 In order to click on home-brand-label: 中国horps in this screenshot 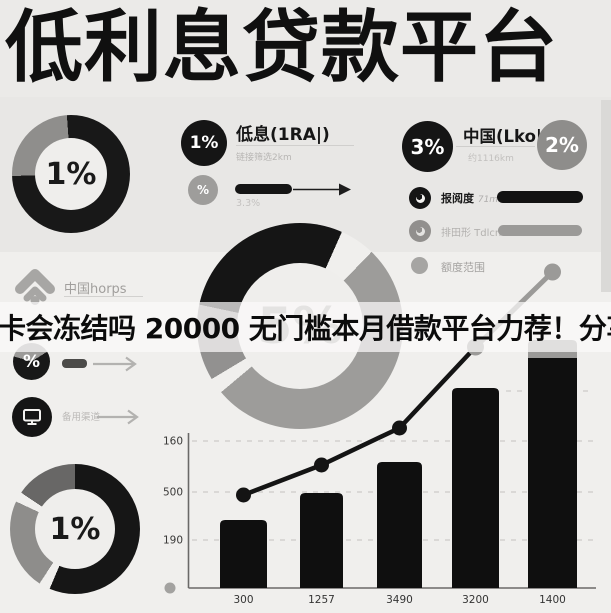, I will do `click(95, 289)`.